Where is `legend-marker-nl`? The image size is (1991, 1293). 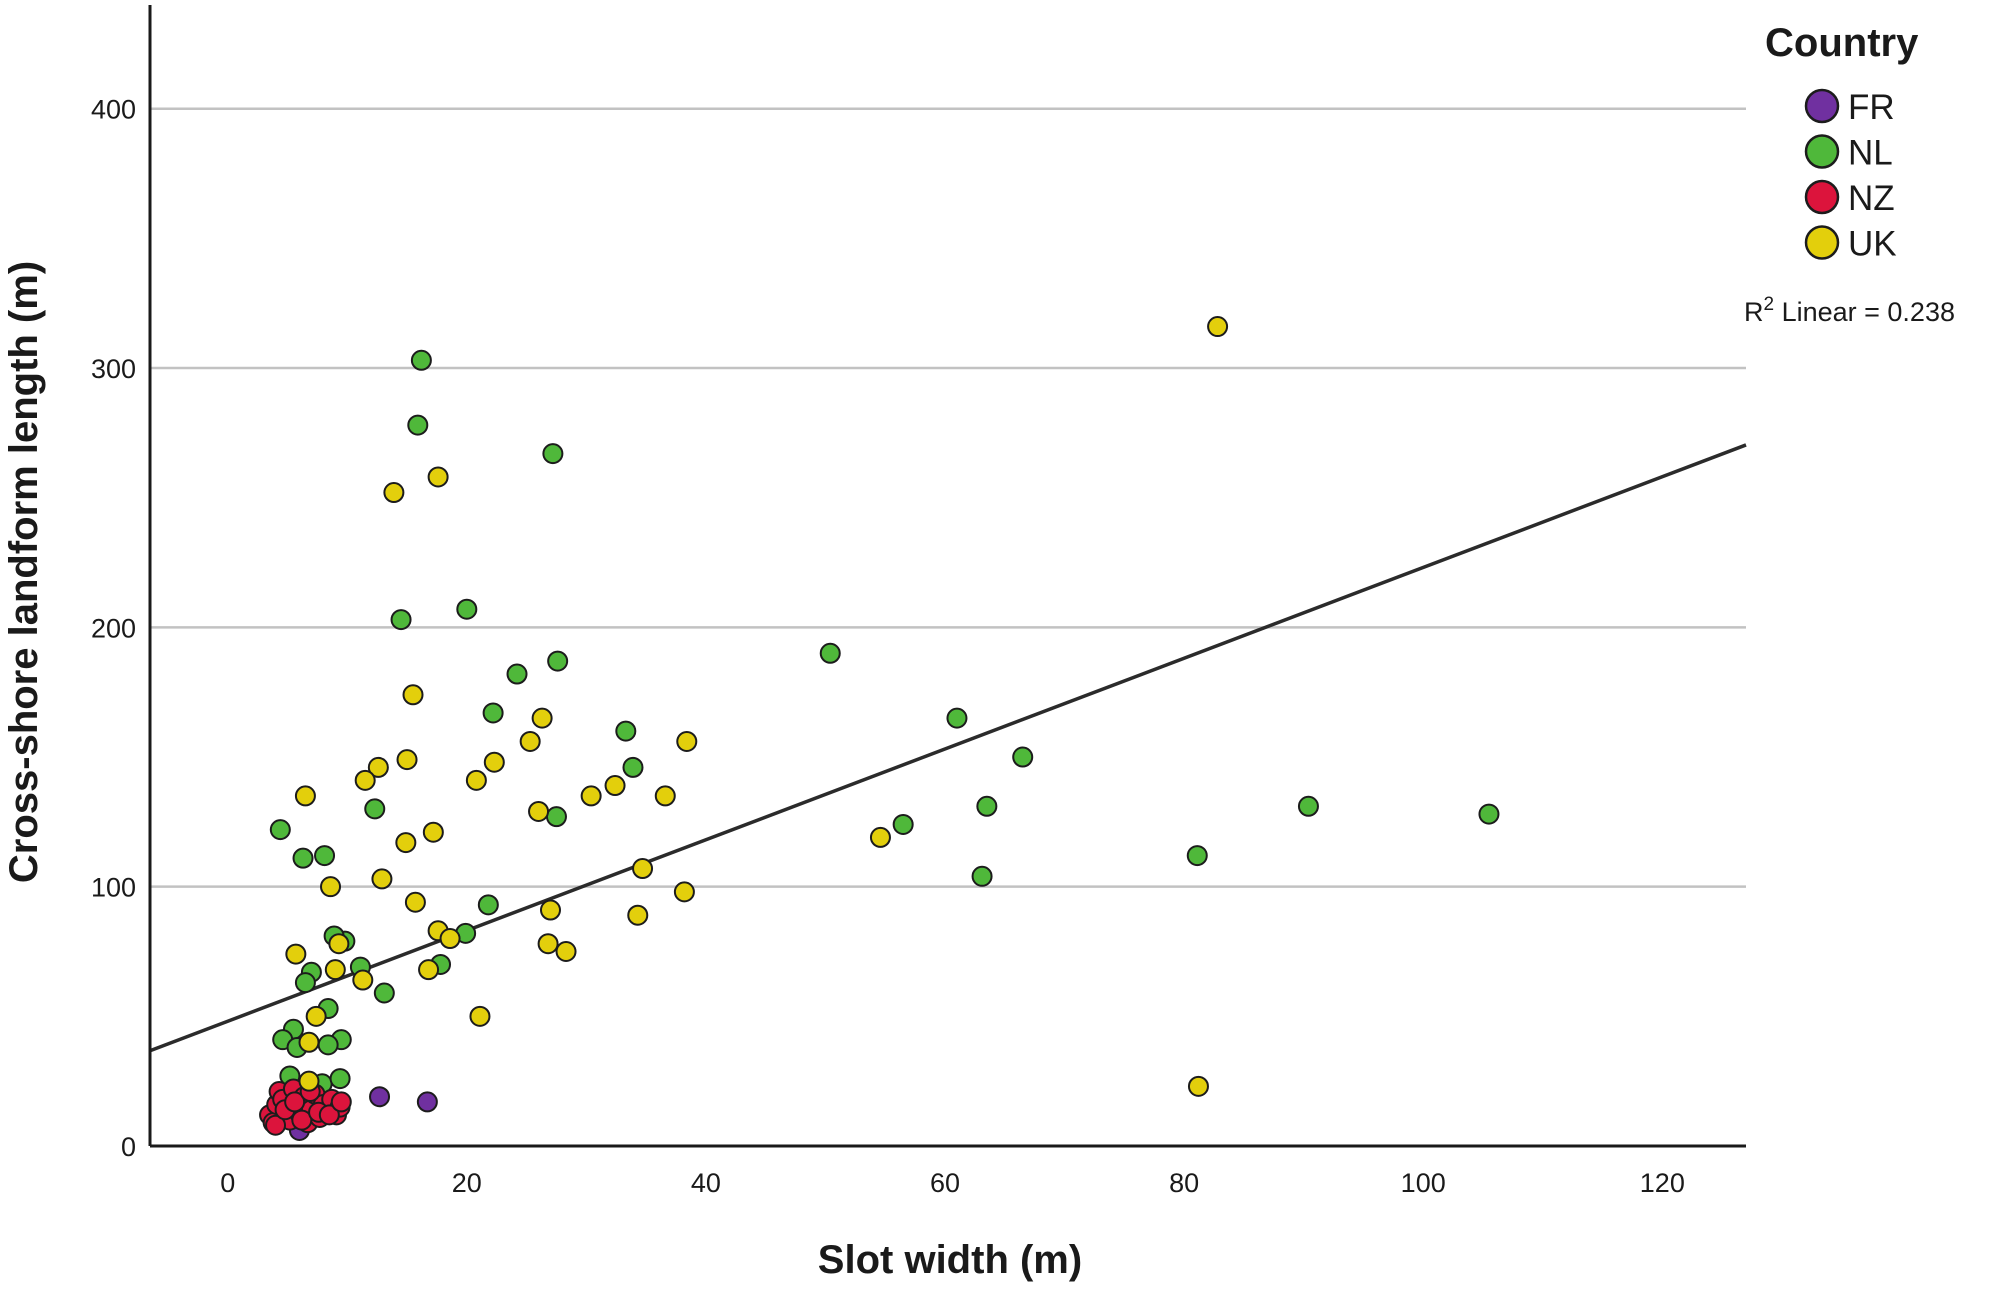
legend-marker-nl is located at coordinates (1822, 151).